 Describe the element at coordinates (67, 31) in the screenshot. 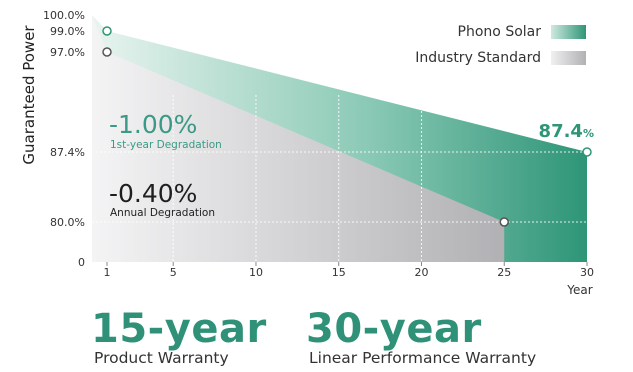

I see `y-tick-label: 99.0%` at that location.